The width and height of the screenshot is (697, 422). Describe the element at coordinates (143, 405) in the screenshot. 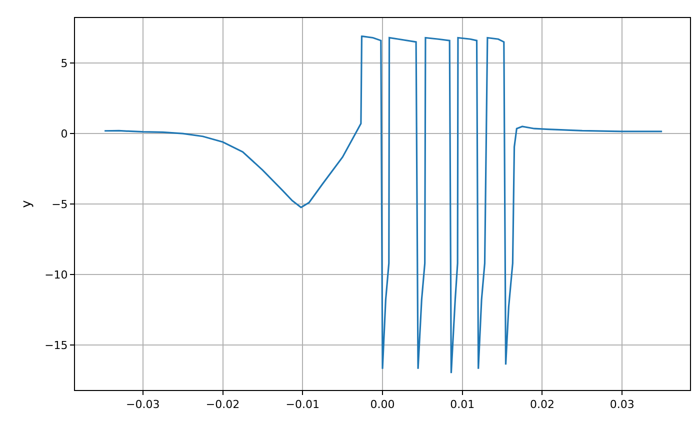

I see `x-tick-label: −0.03` at that location.